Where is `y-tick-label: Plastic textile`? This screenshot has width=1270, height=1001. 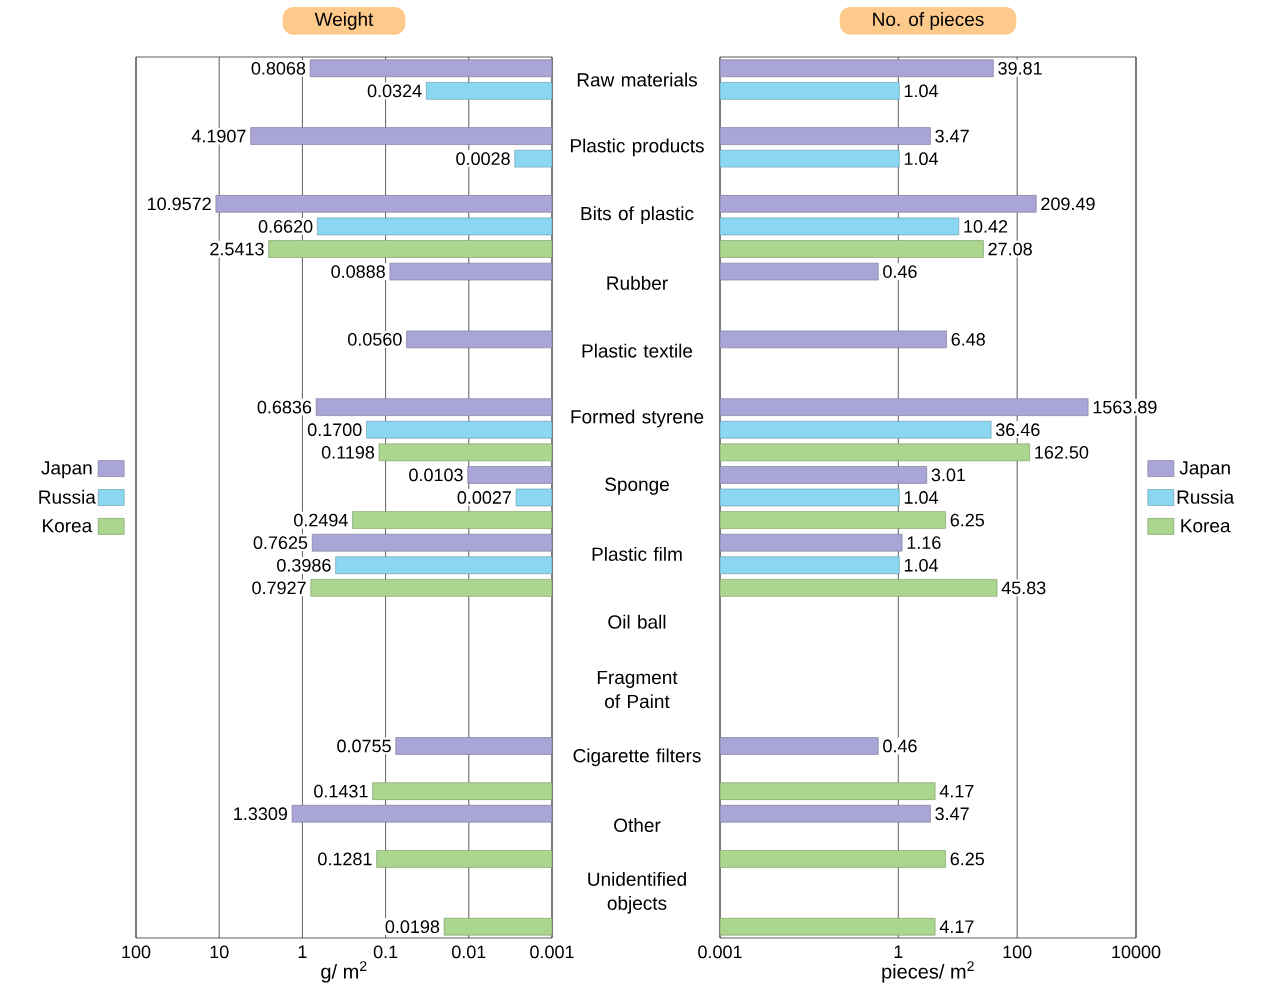 y-tick-label: Plastic textile is located at coordinates (637, 350).